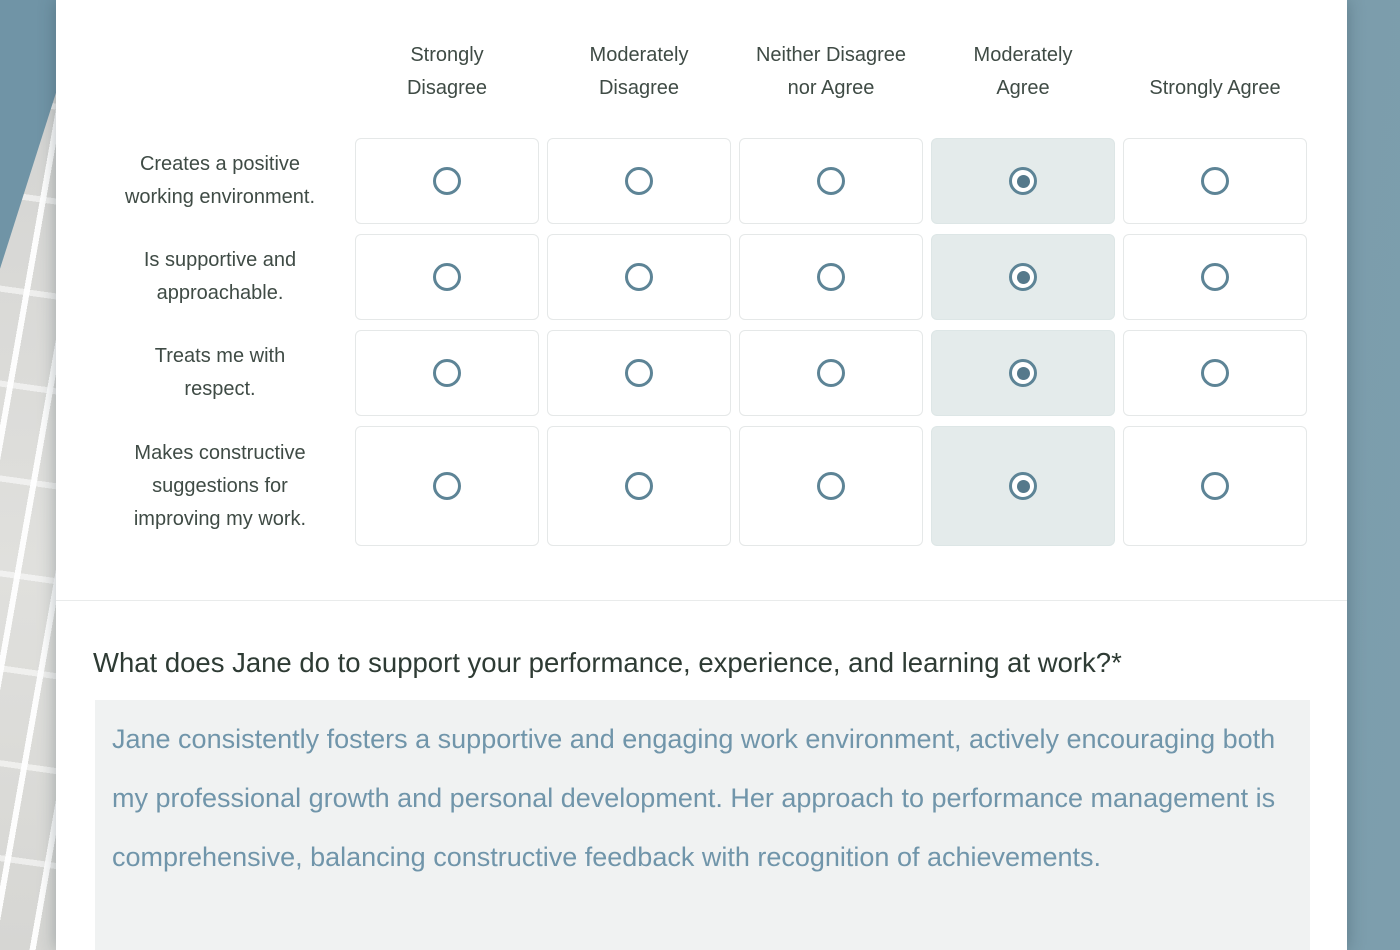 This screenshot has width=1400, height=950. What do you see at coordinates (1215, 100) in the screenshot?
I see `column-header-strongly-agree: Strongly Agree` at bounding box center [1215, 100].